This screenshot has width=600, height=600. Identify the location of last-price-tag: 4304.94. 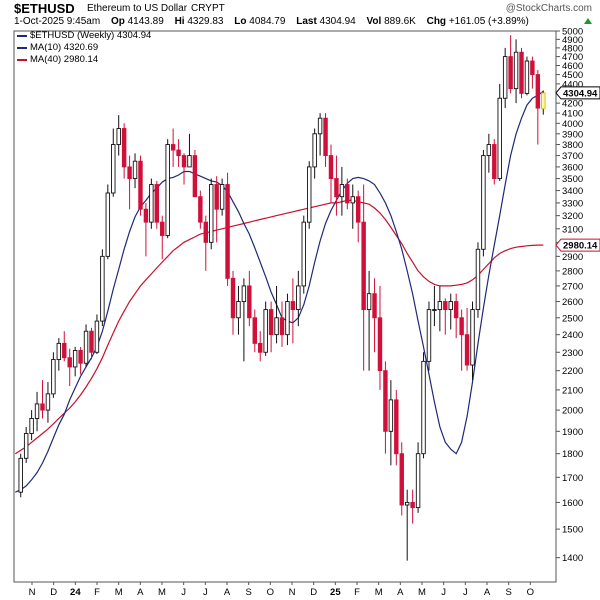
(577, 93).